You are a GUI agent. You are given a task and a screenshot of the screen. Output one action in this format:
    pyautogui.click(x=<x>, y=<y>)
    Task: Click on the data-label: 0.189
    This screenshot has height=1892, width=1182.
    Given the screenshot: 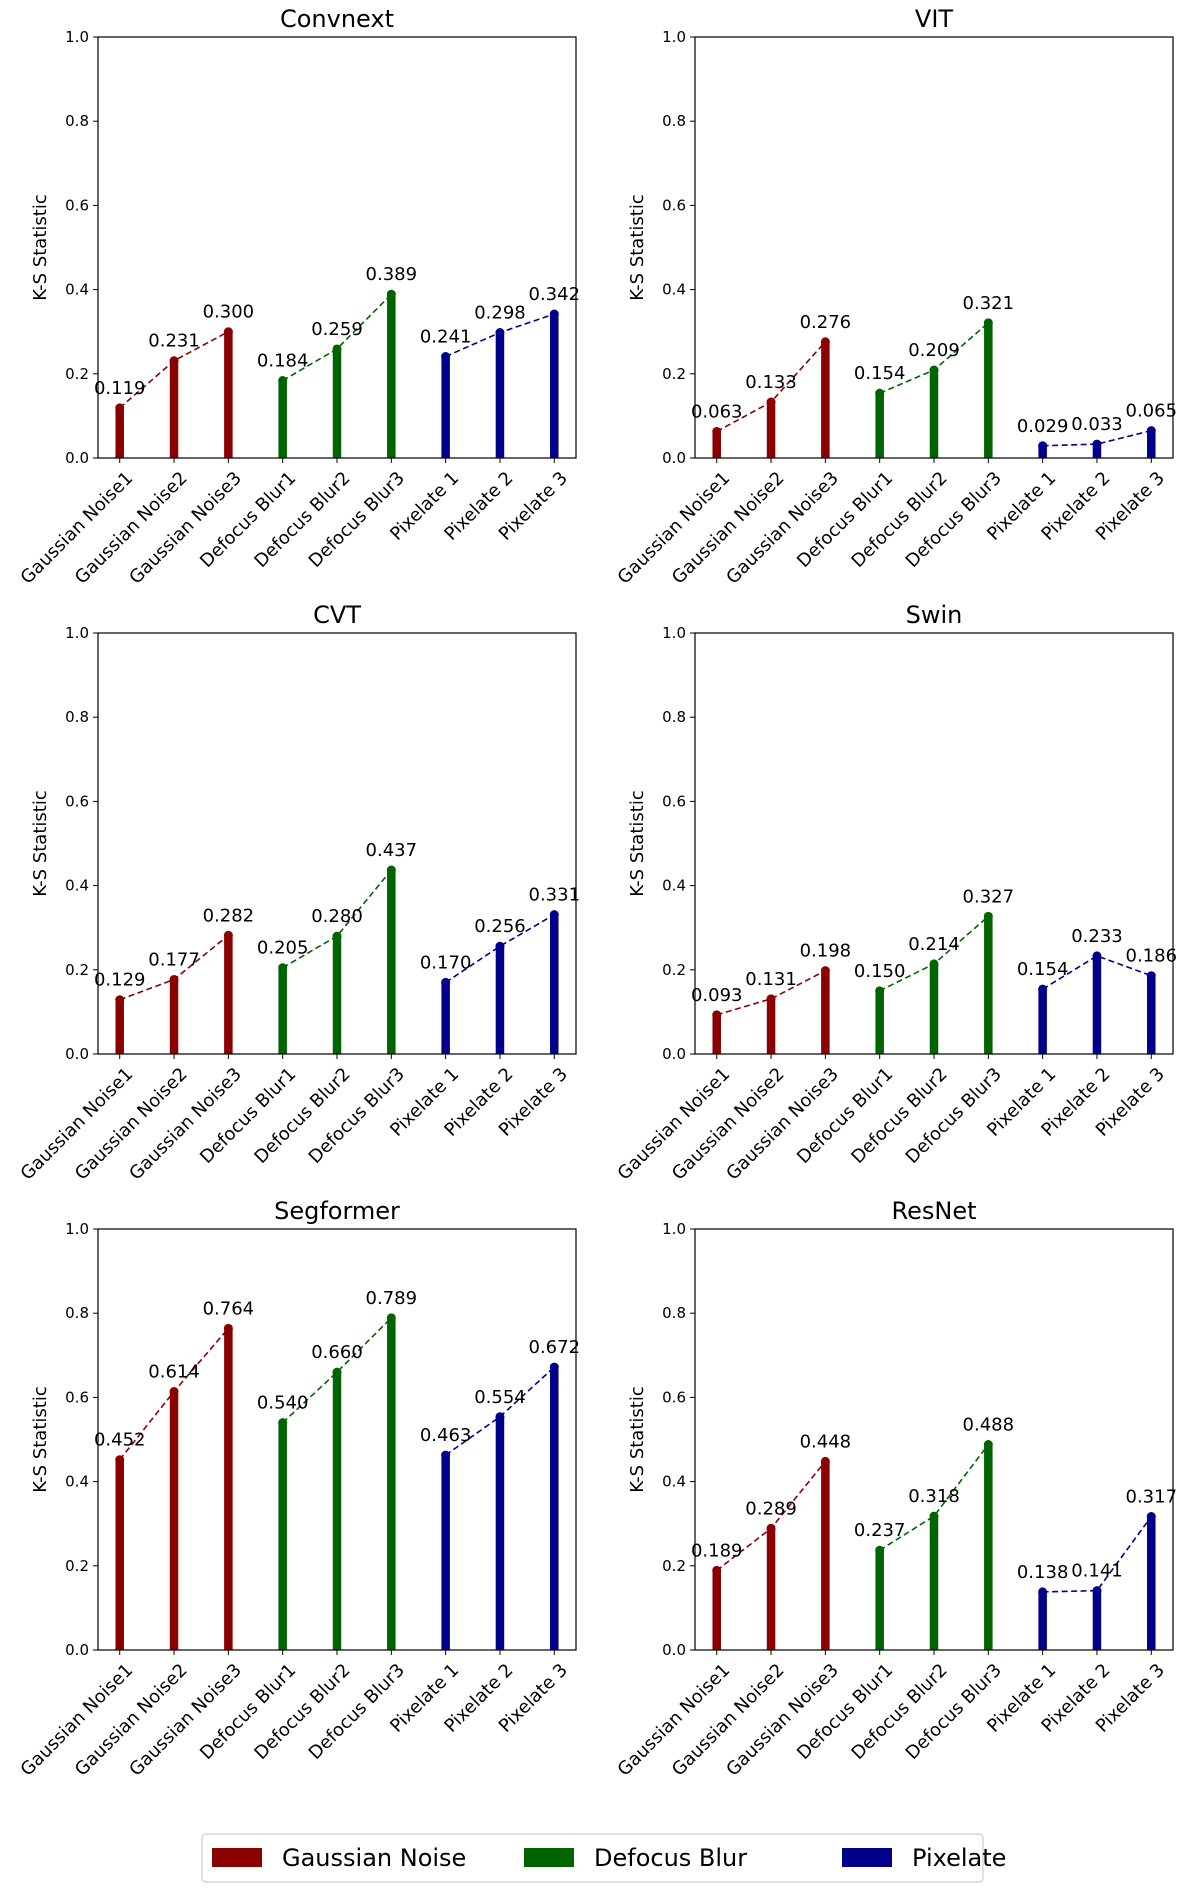 What is the action you would take?
    pyautogui.click(x=717, y=1550)
    